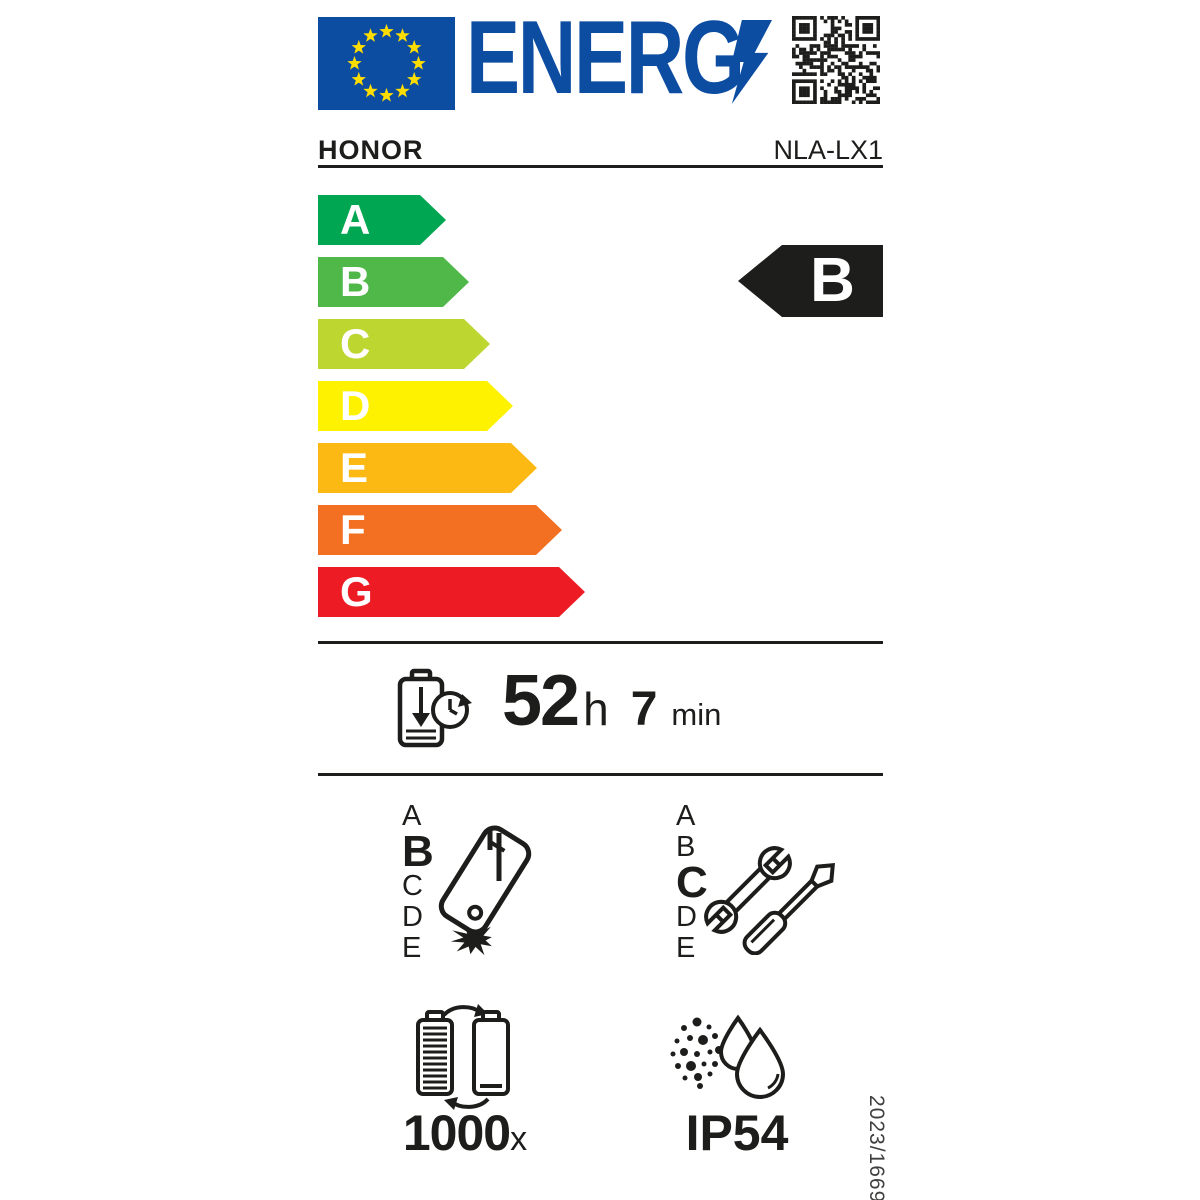 The image size is (1200, 1200). Describe the element at coordinates (418, 882) in the screenshot. I see `reliability-scale: A B C D E` at that location.